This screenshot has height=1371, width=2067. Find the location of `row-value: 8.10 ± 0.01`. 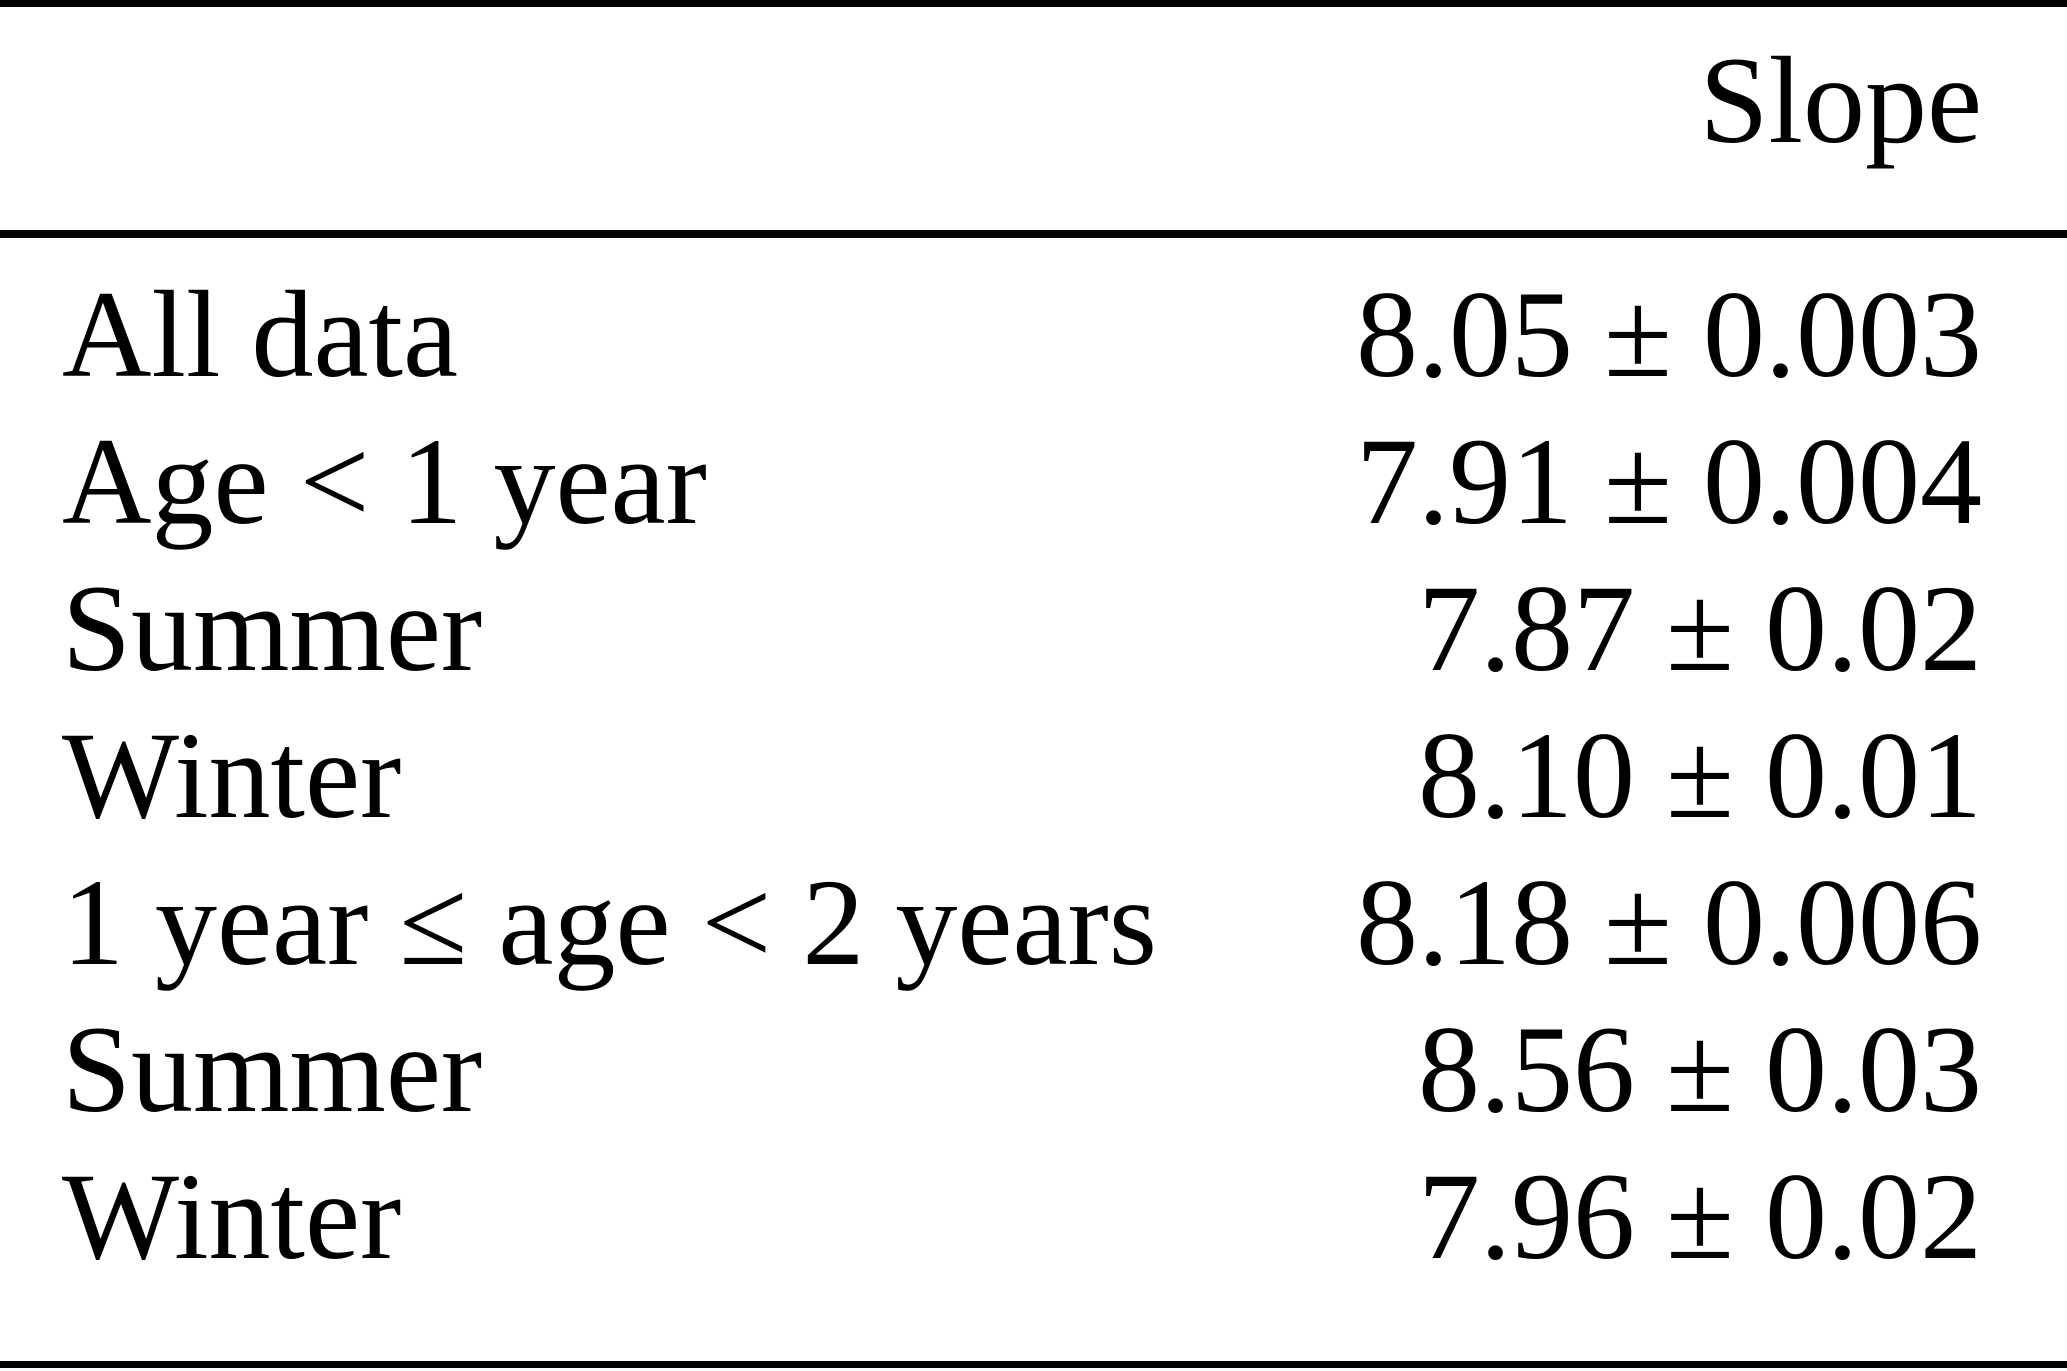

row-value: 8.10 ± 0.01 is located at coordinates (1699, 775).